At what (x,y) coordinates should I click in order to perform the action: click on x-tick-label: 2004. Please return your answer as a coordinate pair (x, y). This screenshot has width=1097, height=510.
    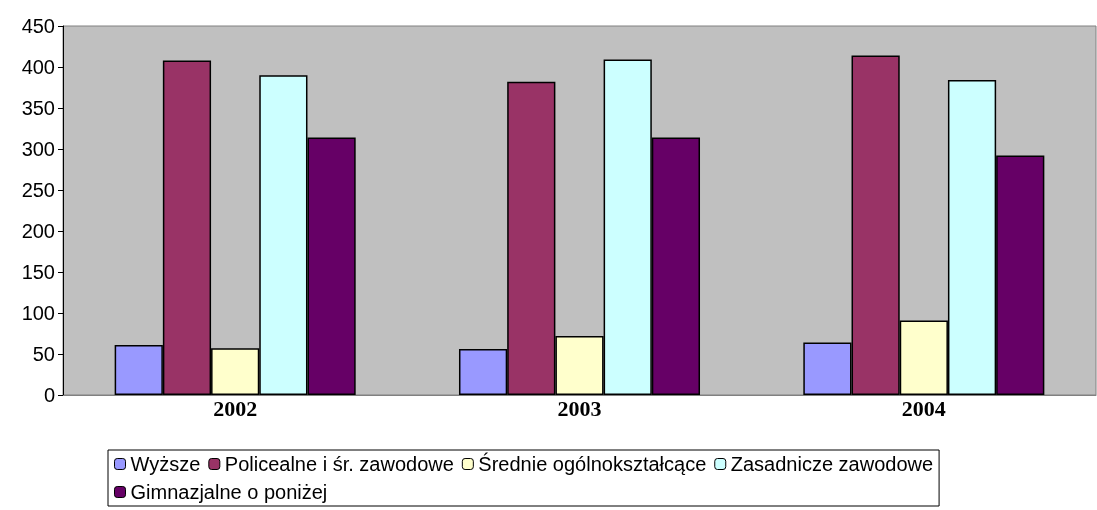
    Looking at the image, I should click on (923, 408).